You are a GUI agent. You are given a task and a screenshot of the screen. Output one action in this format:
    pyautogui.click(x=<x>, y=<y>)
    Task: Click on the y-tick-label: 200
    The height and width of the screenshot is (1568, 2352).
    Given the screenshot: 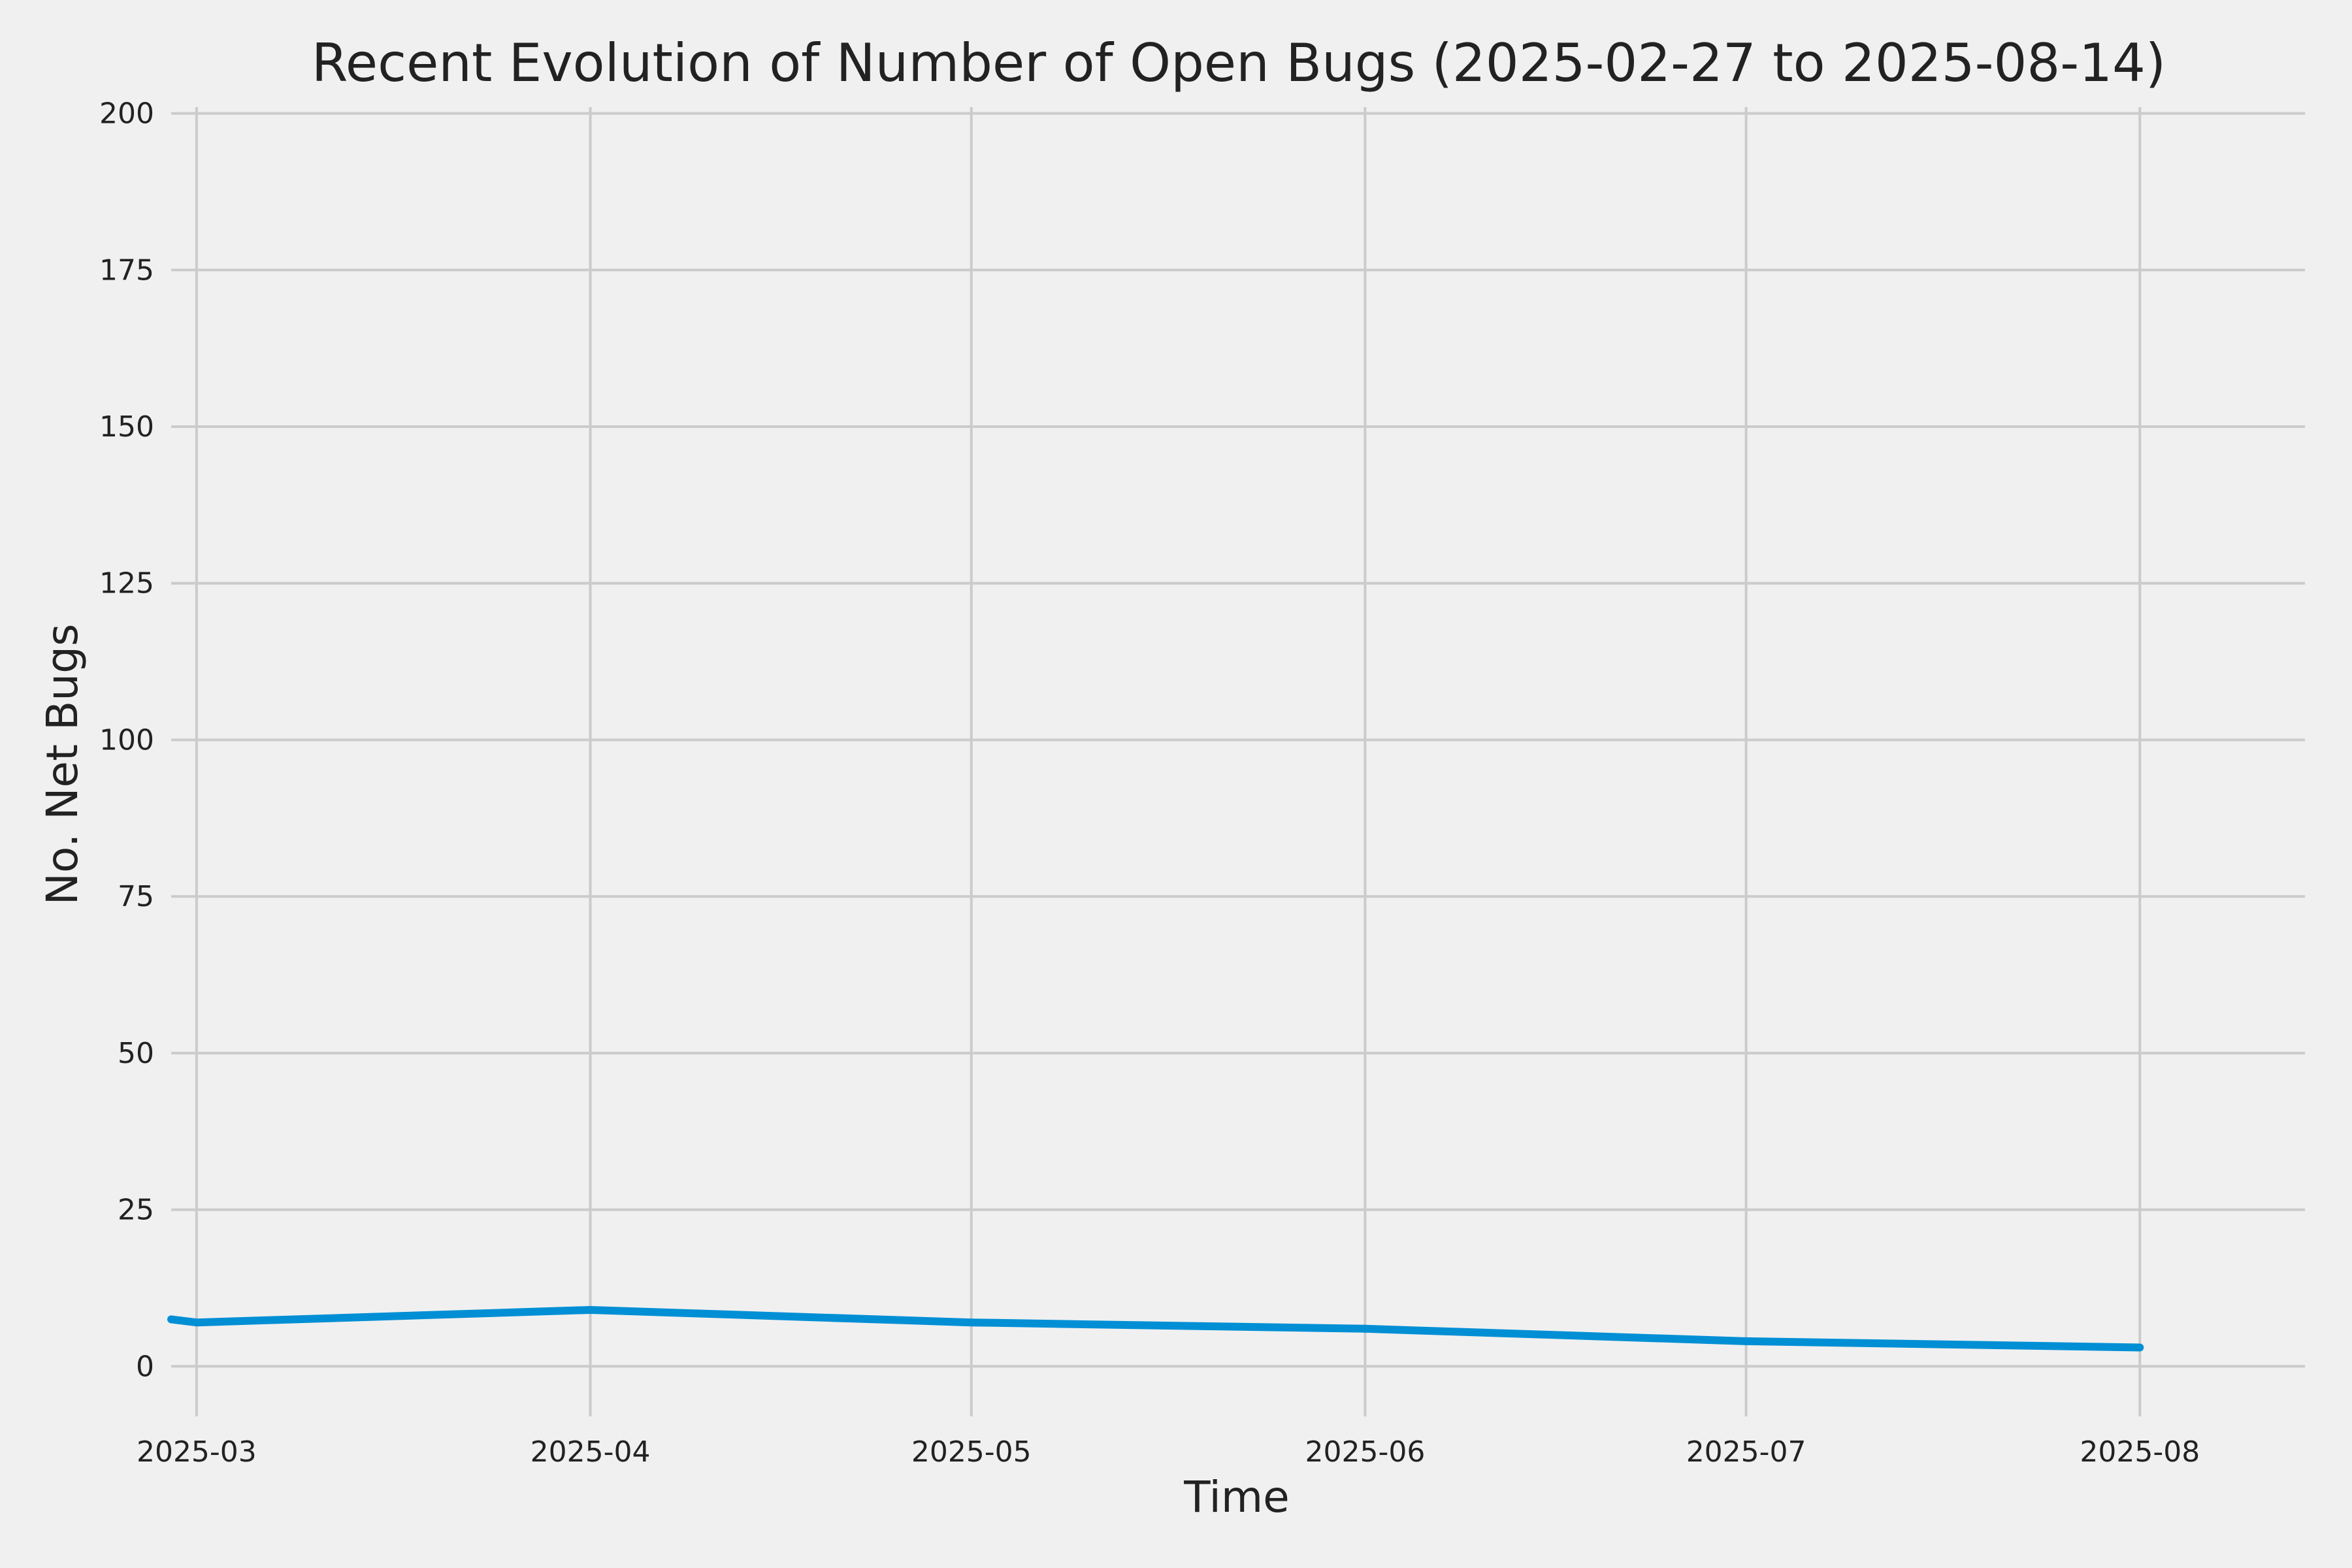 What is the action you would take?
    pyautogui.click(x=126, y=114)
    